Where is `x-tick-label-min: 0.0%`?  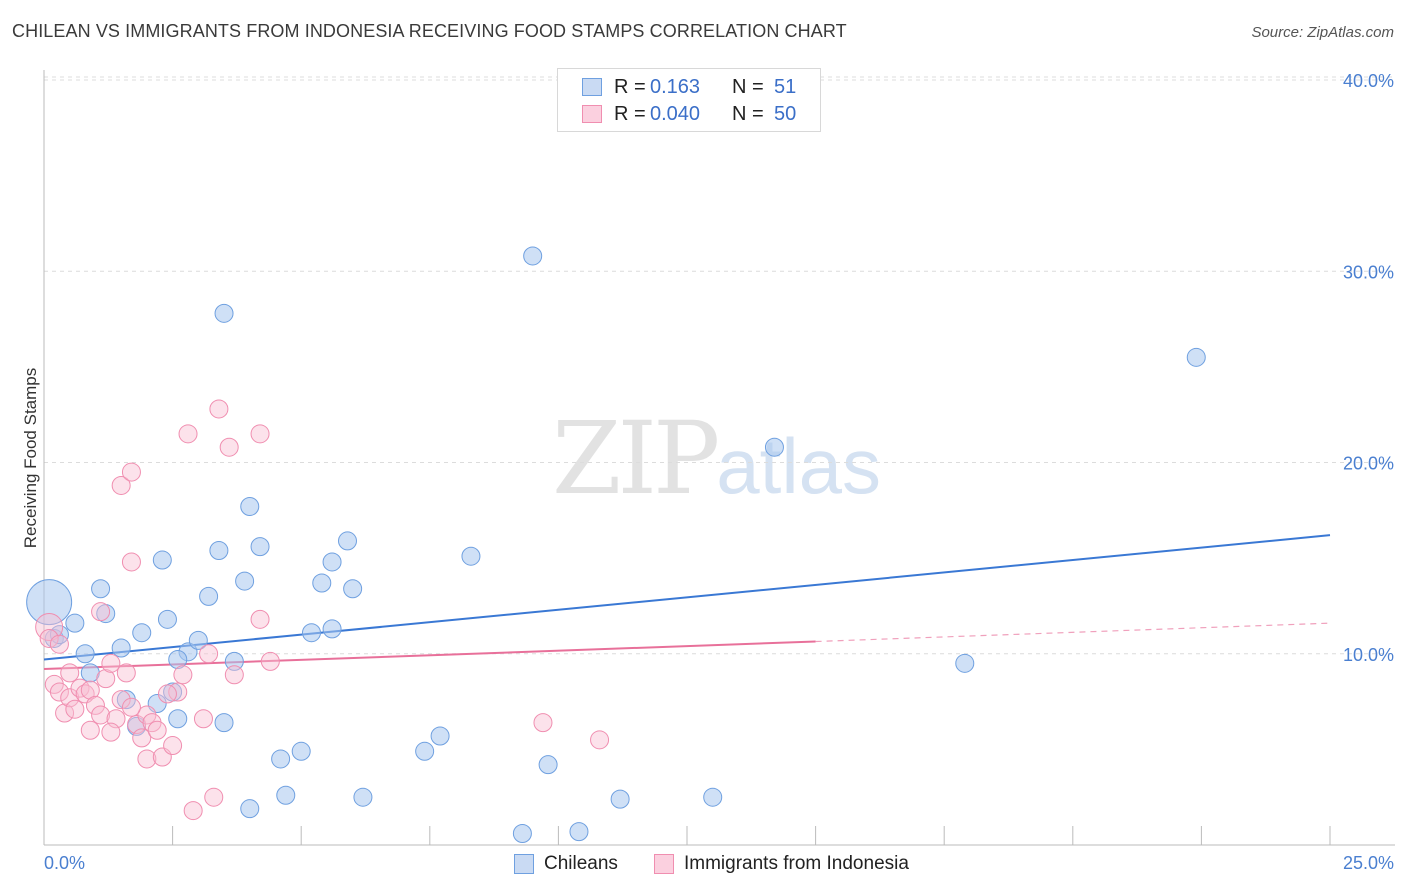
x-tick-label-min: 0.0% is located at coordinates (64, 863).